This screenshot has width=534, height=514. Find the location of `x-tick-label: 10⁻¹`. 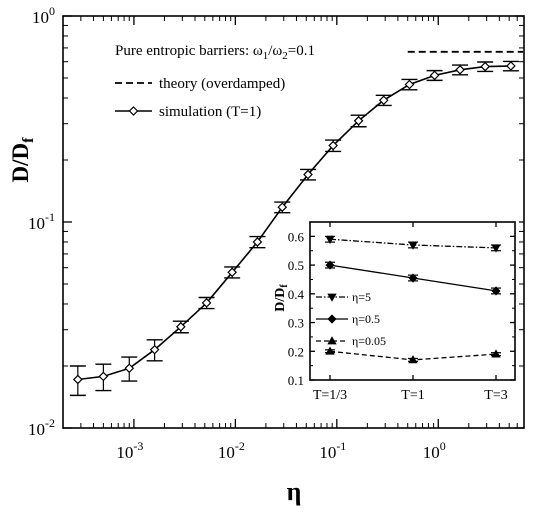

x-tick-label: 10⁻¹ is located at coordinates (332, 450).